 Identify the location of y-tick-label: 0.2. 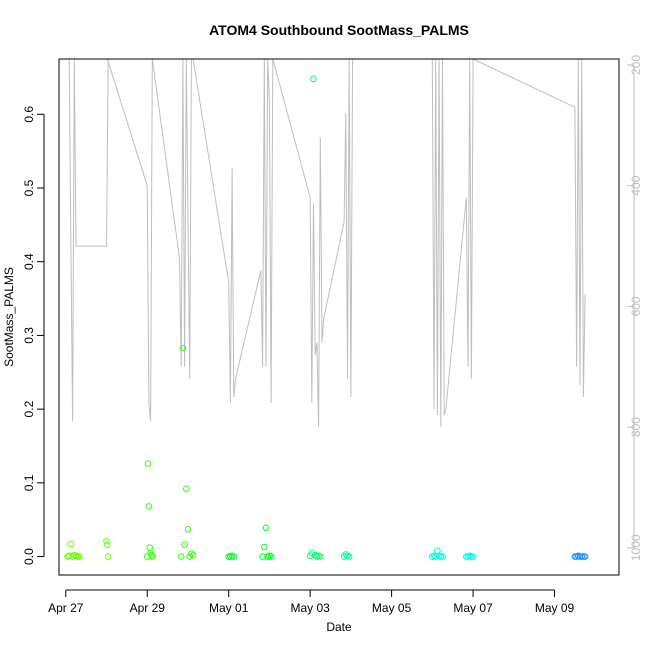
(29, 408).